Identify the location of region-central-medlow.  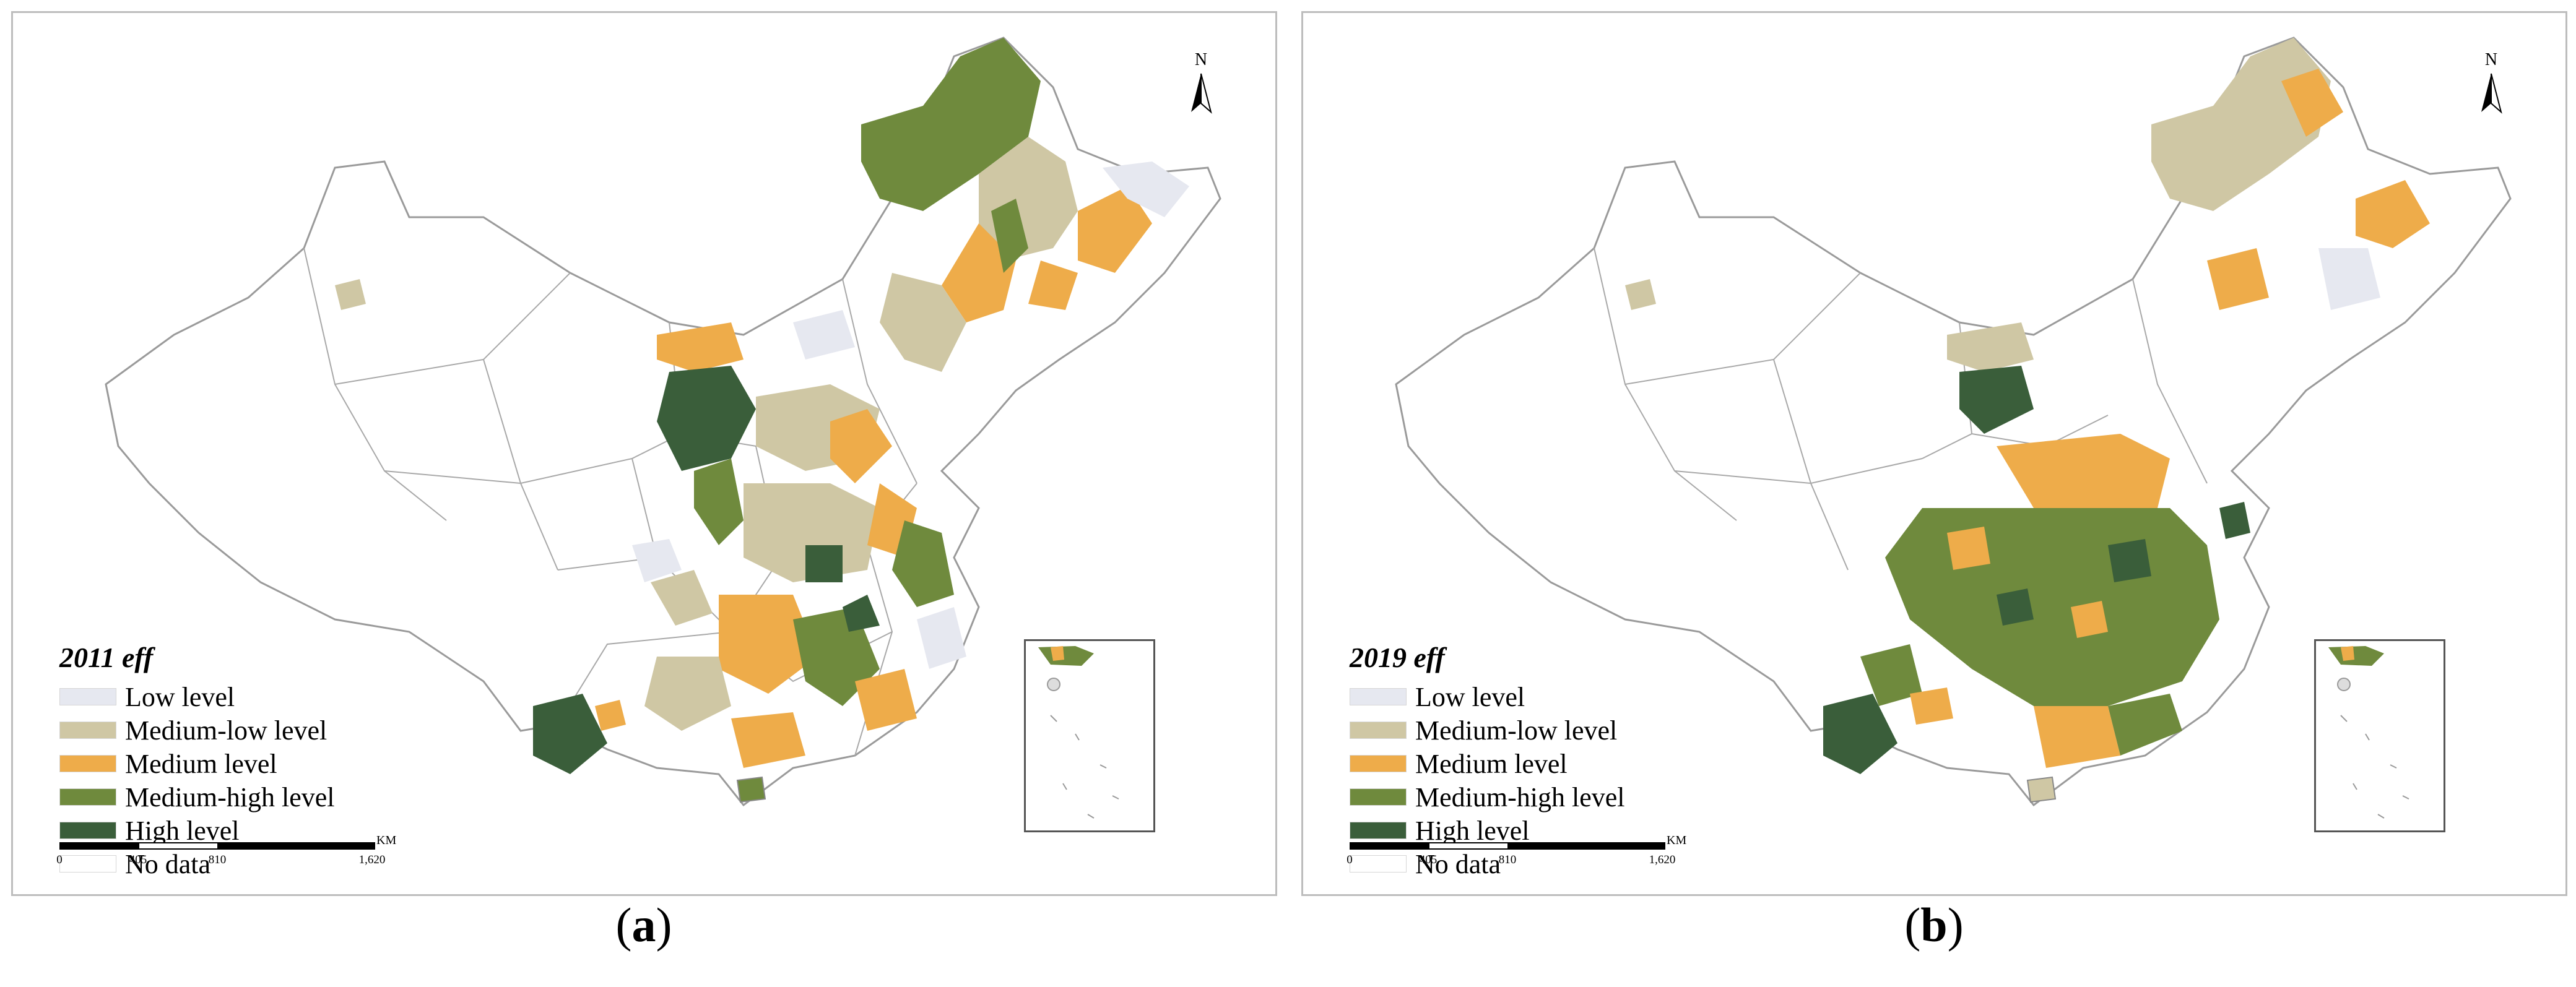
(812, 532).